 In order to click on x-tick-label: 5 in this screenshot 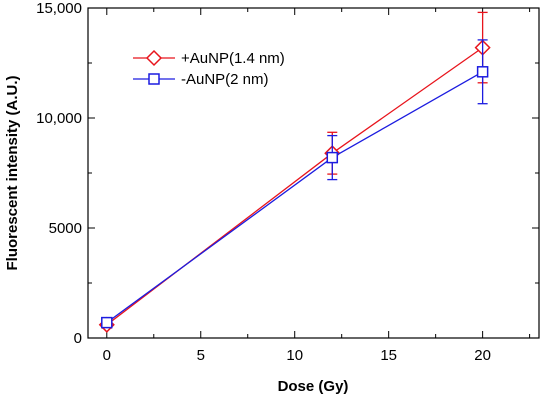, I will do `click(201, 355)`.